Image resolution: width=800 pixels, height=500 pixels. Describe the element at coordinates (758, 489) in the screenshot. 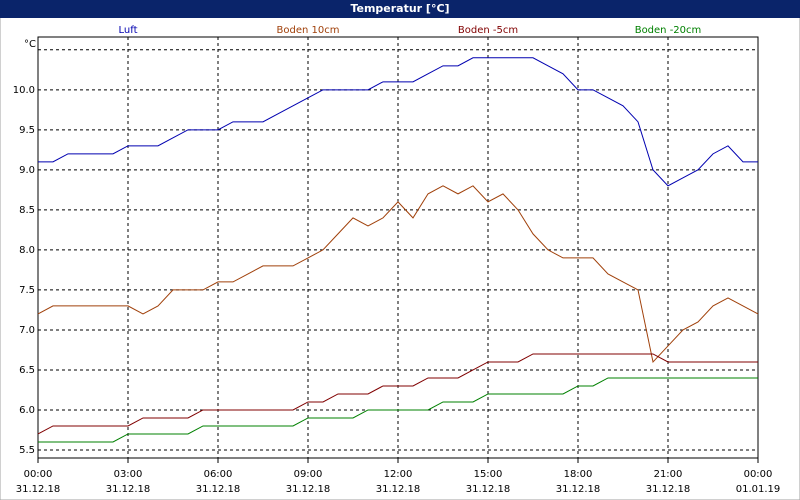

I see `x-tick-date: 01.01.19` at that location.